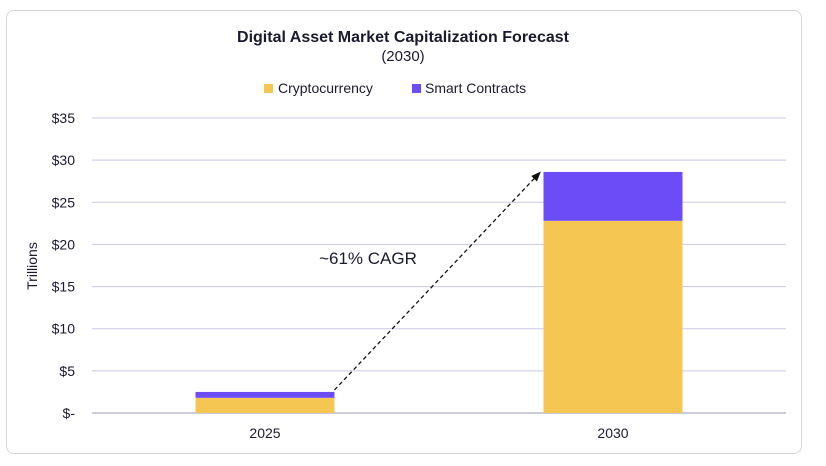 This screenshot has width=826, height=466. Describe the element at coordinates (475, 88) in the screenshot. I see `legend-label-smart-contracts: Smart Contracts` at that location.